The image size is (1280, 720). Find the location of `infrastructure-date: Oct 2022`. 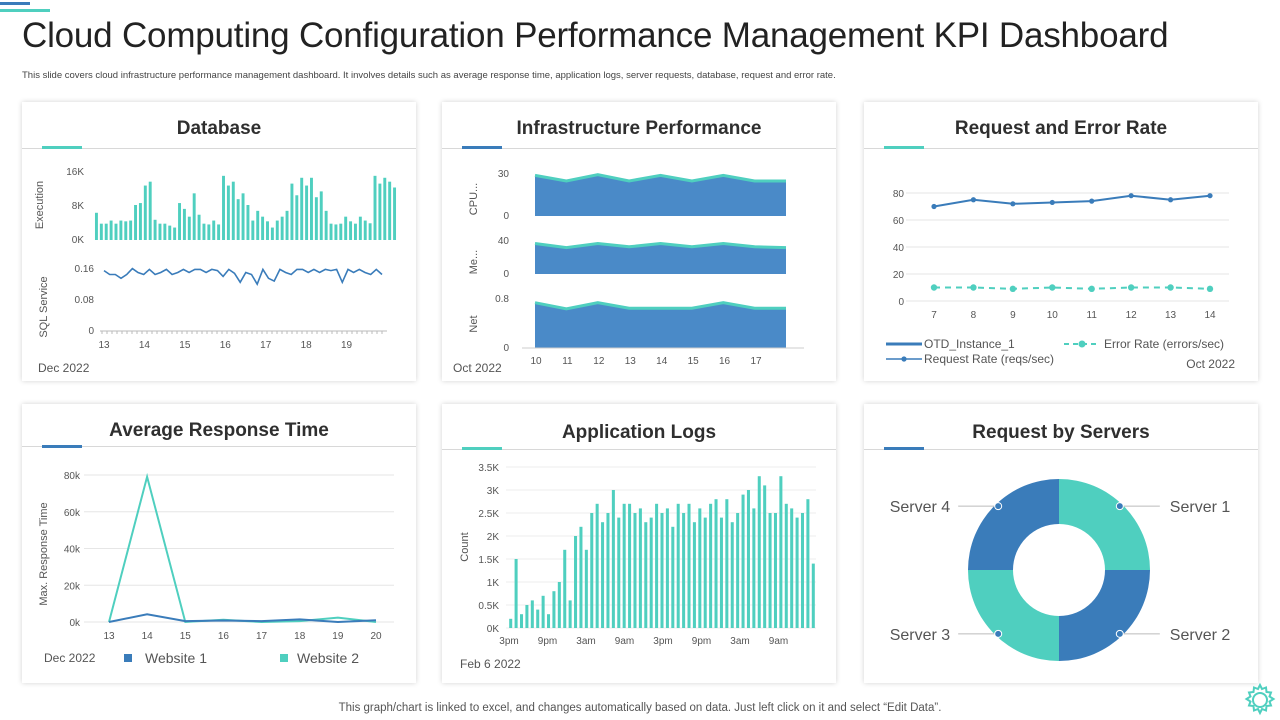

infrastructure-date: Oct 2022 is located at coordinates (477, 368).